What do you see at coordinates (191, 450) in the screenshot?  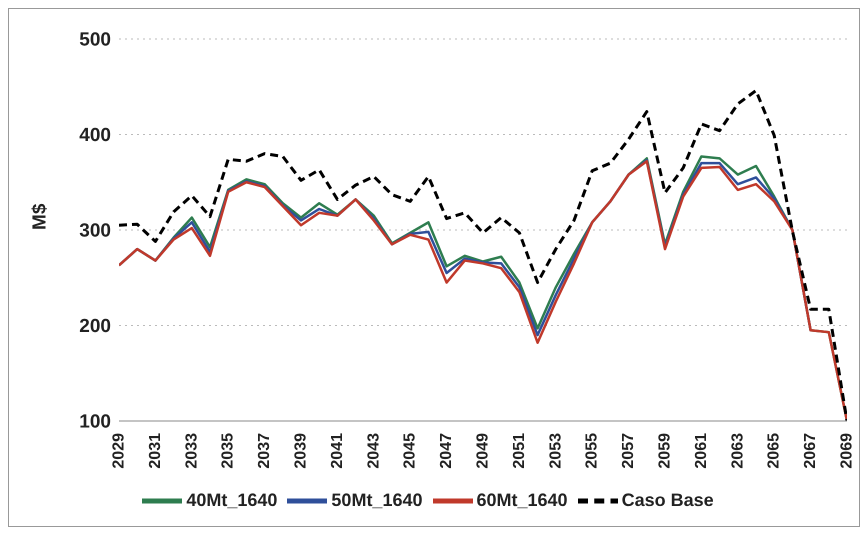 I see `x-tick-label: 2033` at bounding box center [191, 450].